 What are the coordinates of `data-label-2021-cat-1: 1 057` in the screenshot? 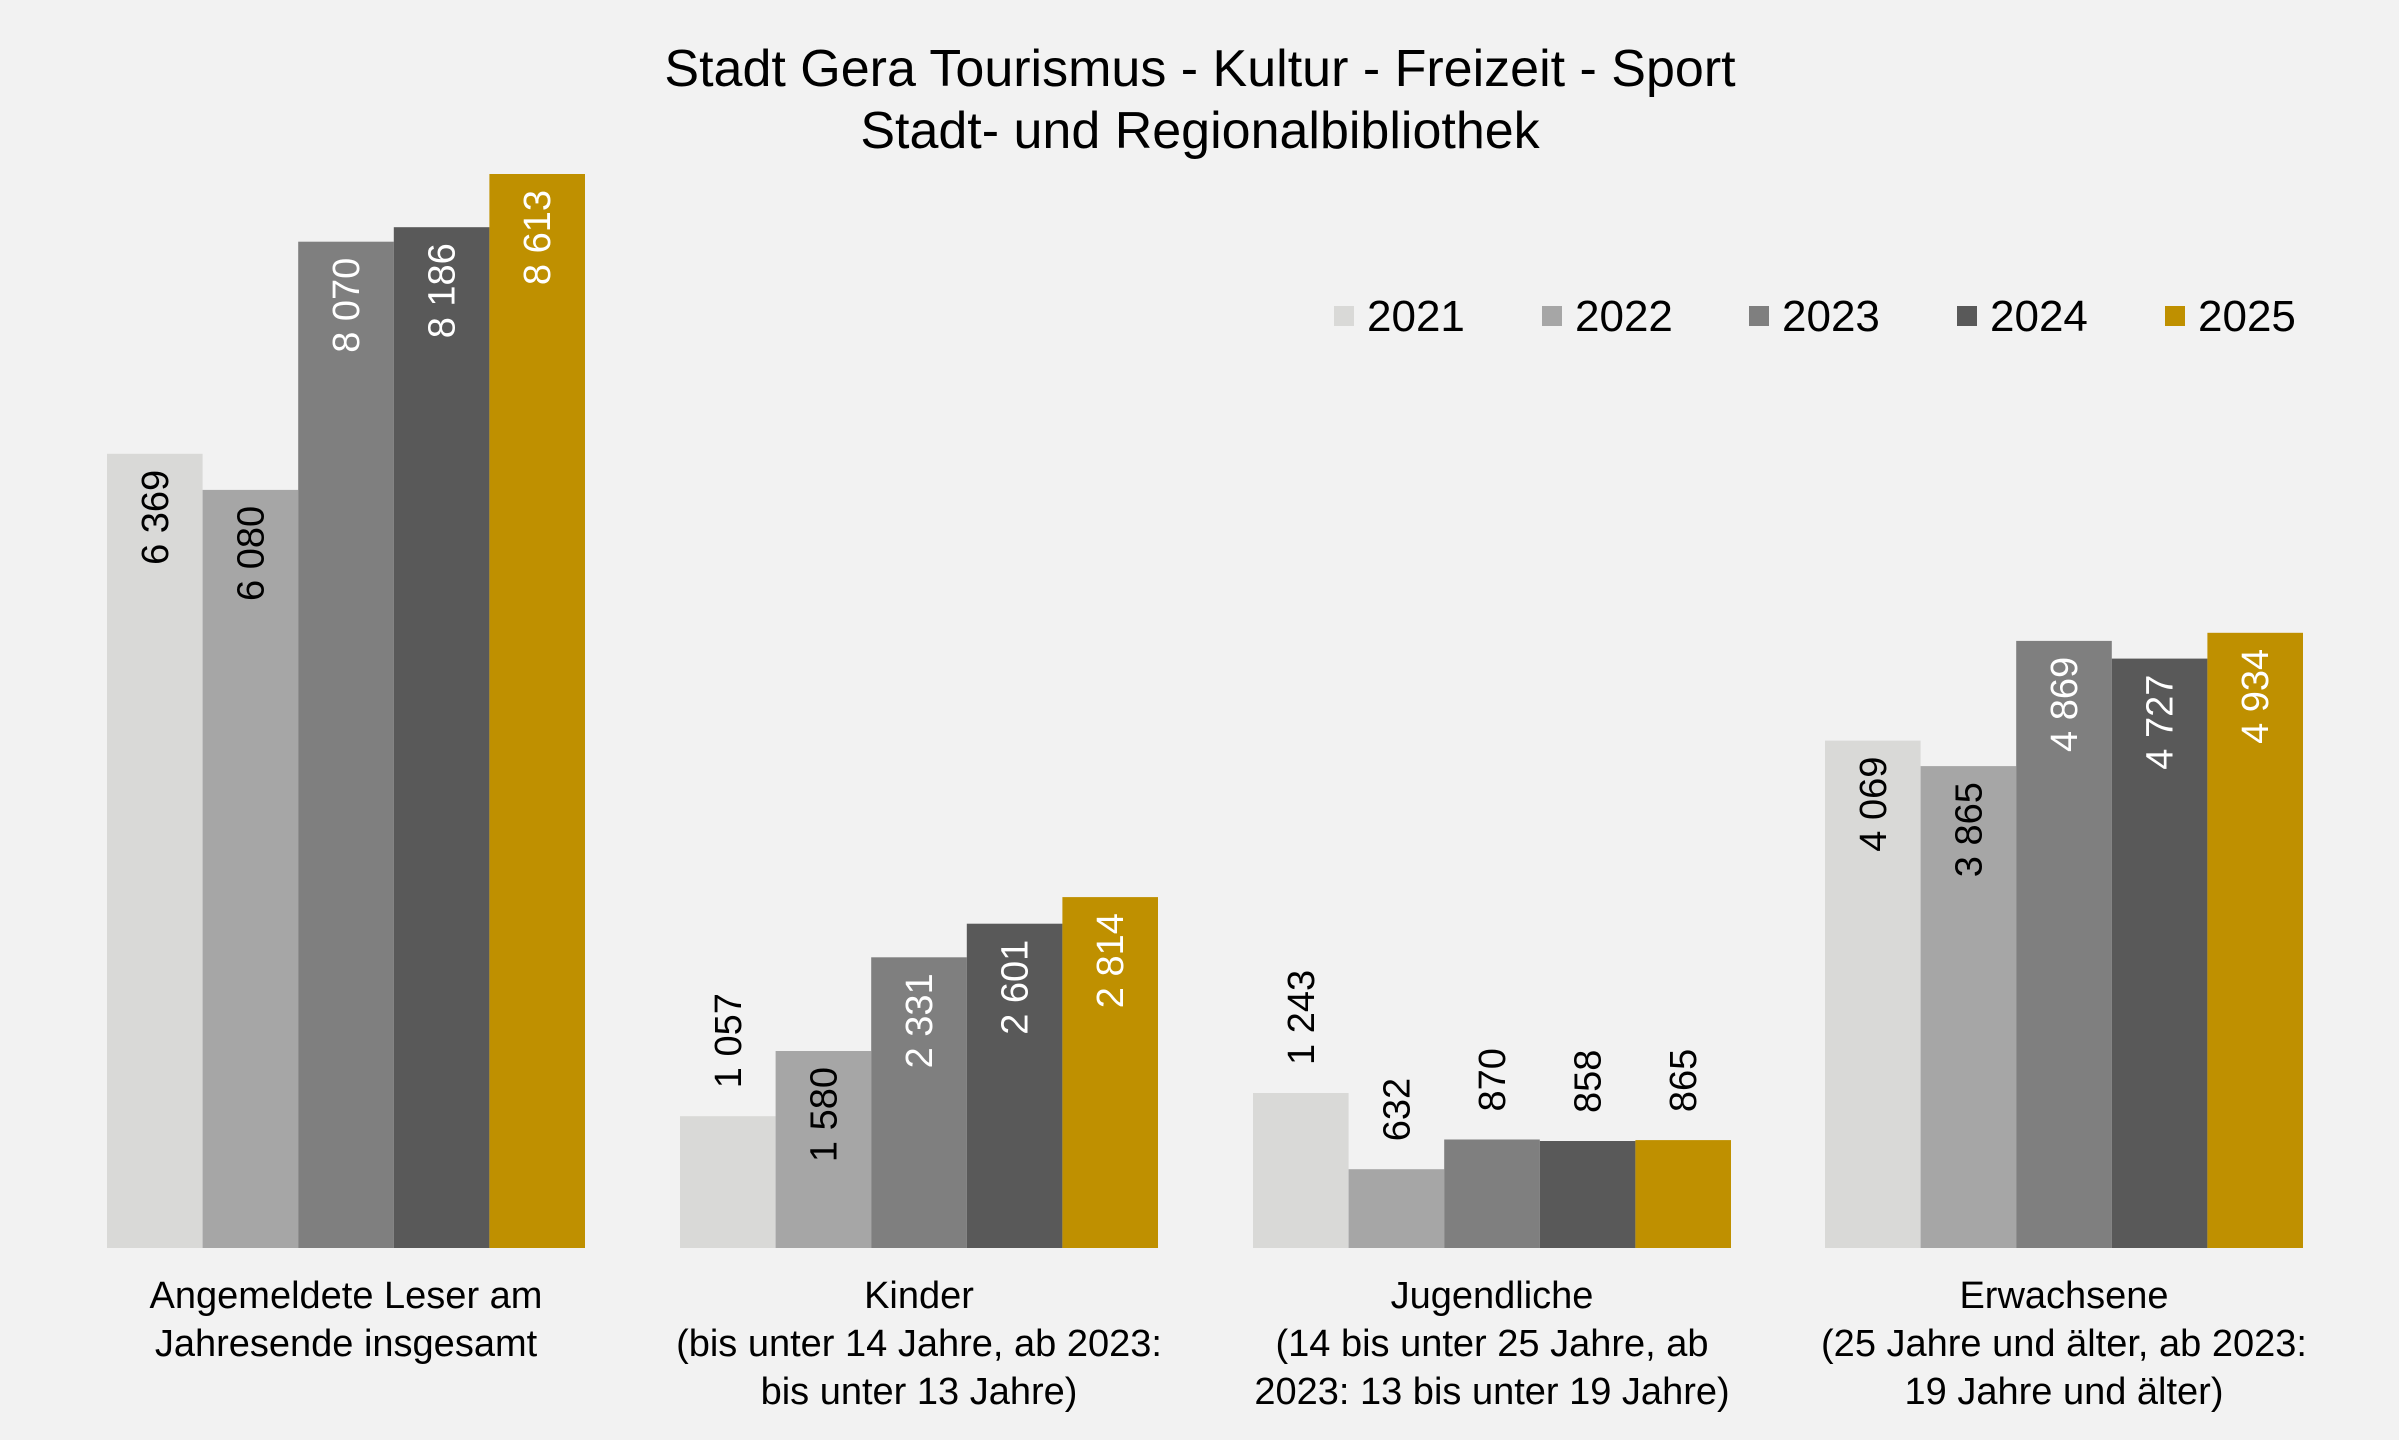 It's located at (729, 1040).